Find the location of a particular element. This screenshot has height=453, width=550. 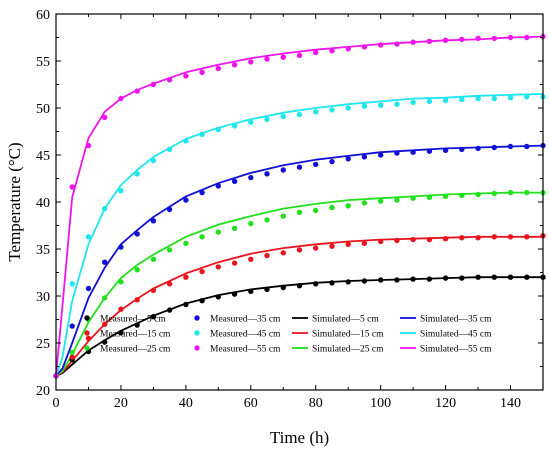

y-tick-label: 40 is located at coordinates (43, 203).